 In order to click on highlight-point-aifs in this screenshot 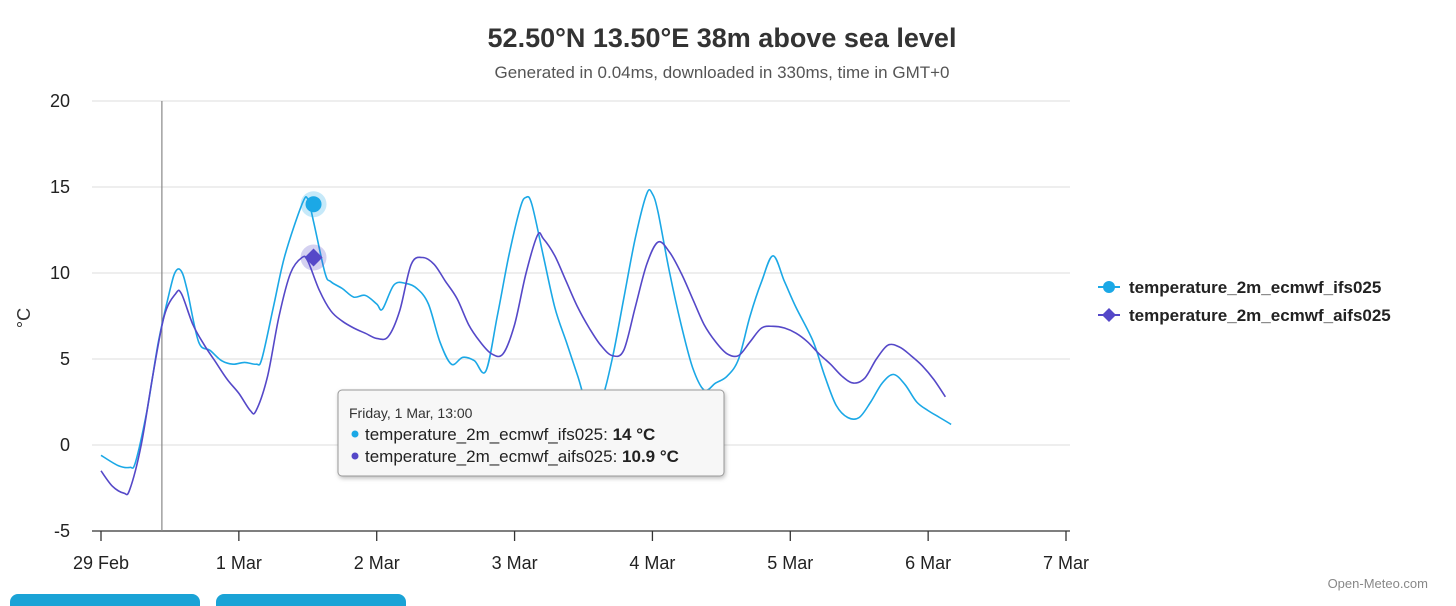, I will do `click(313, 257)`.